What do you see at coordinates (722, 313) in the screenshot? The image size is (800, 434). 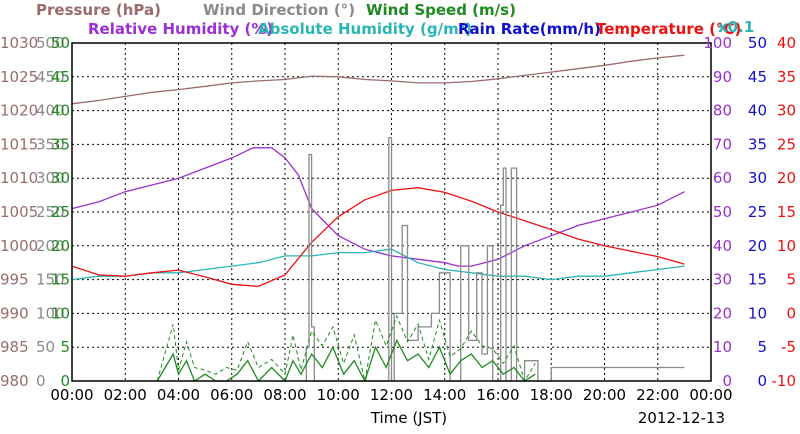 I see `tick-label-humidity: 20` at bounding box center [722, 313].